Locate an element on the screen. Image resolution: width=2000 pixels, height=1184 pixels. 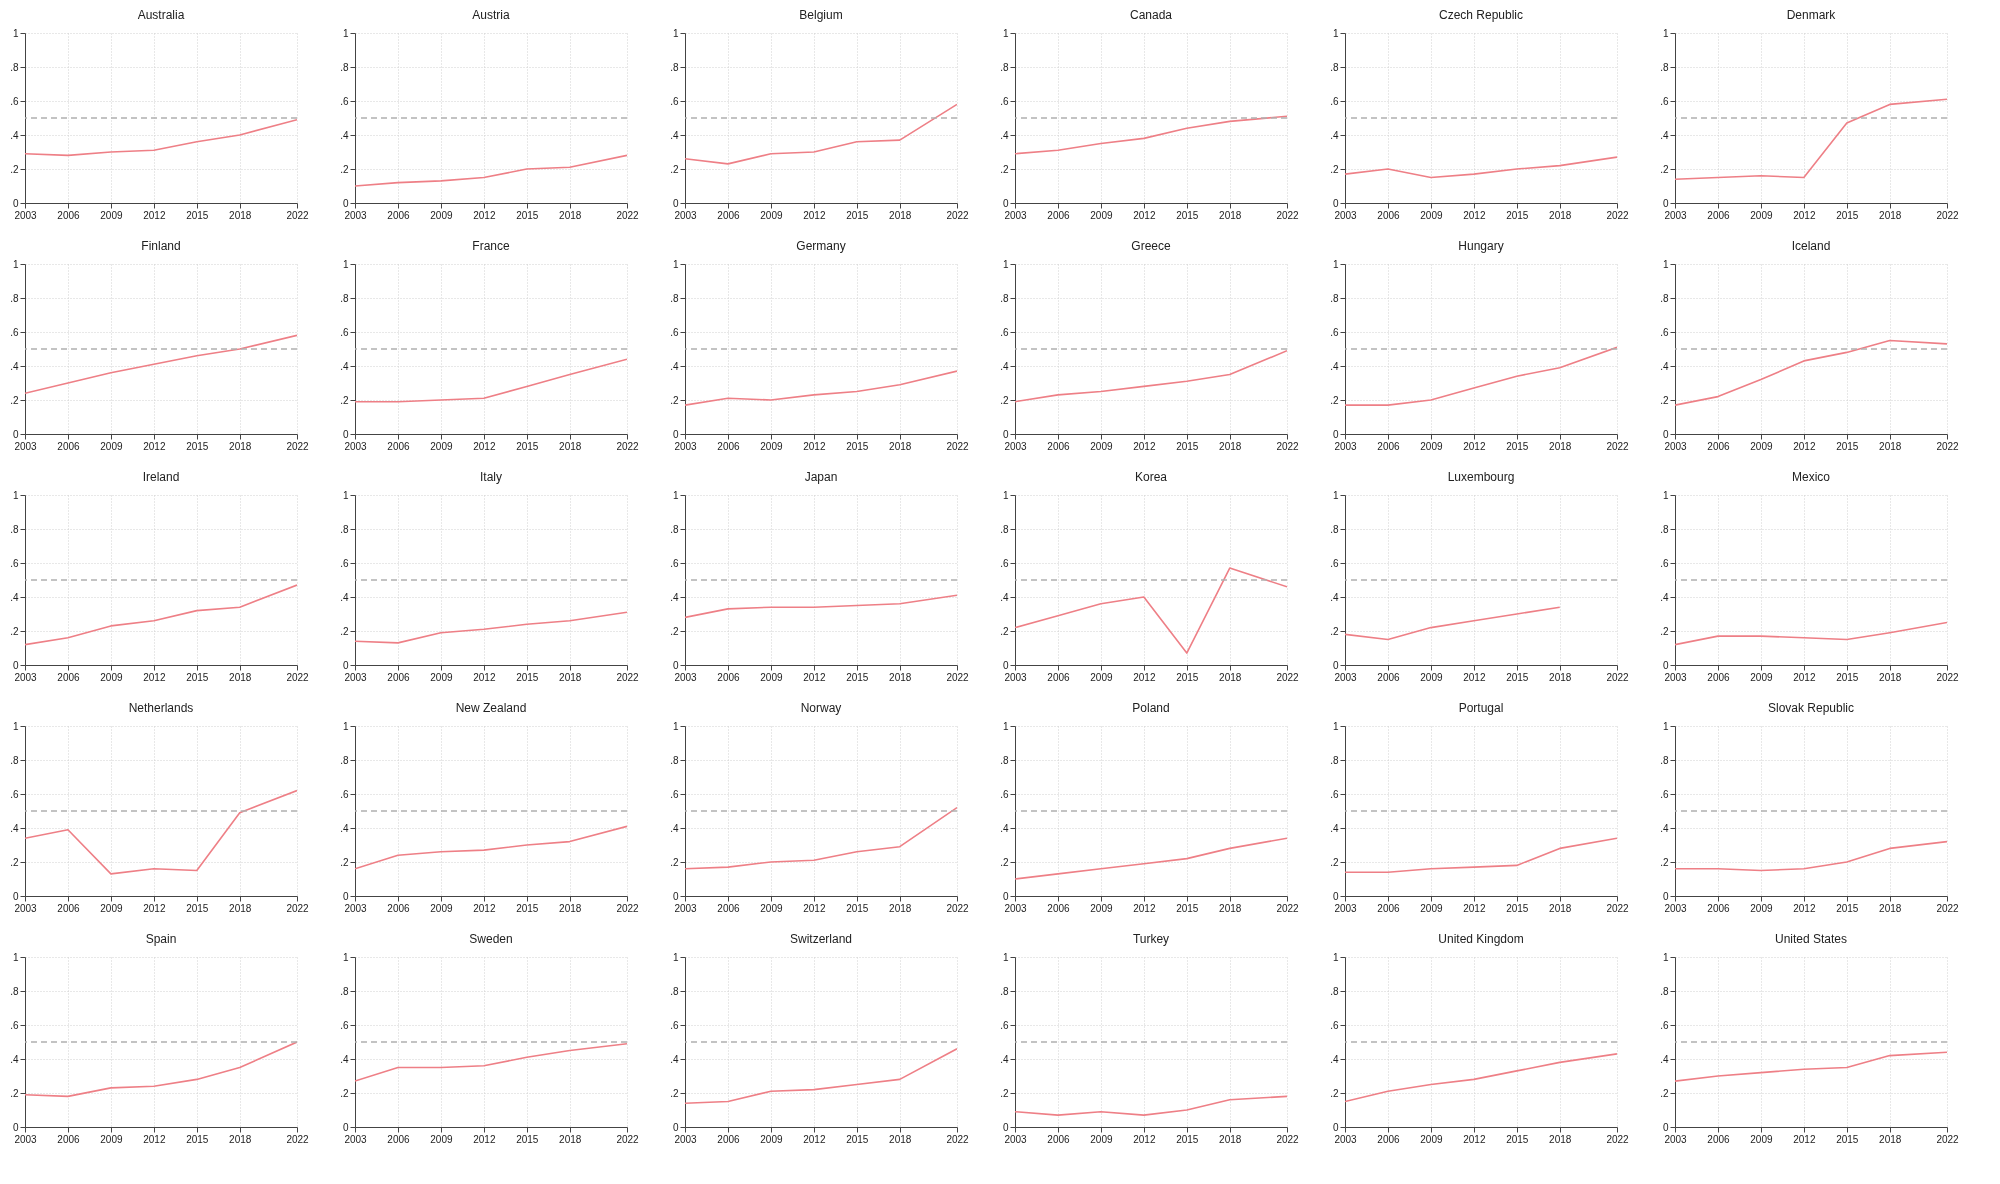
chart-title: Germany is located at coordinates (821, 246).